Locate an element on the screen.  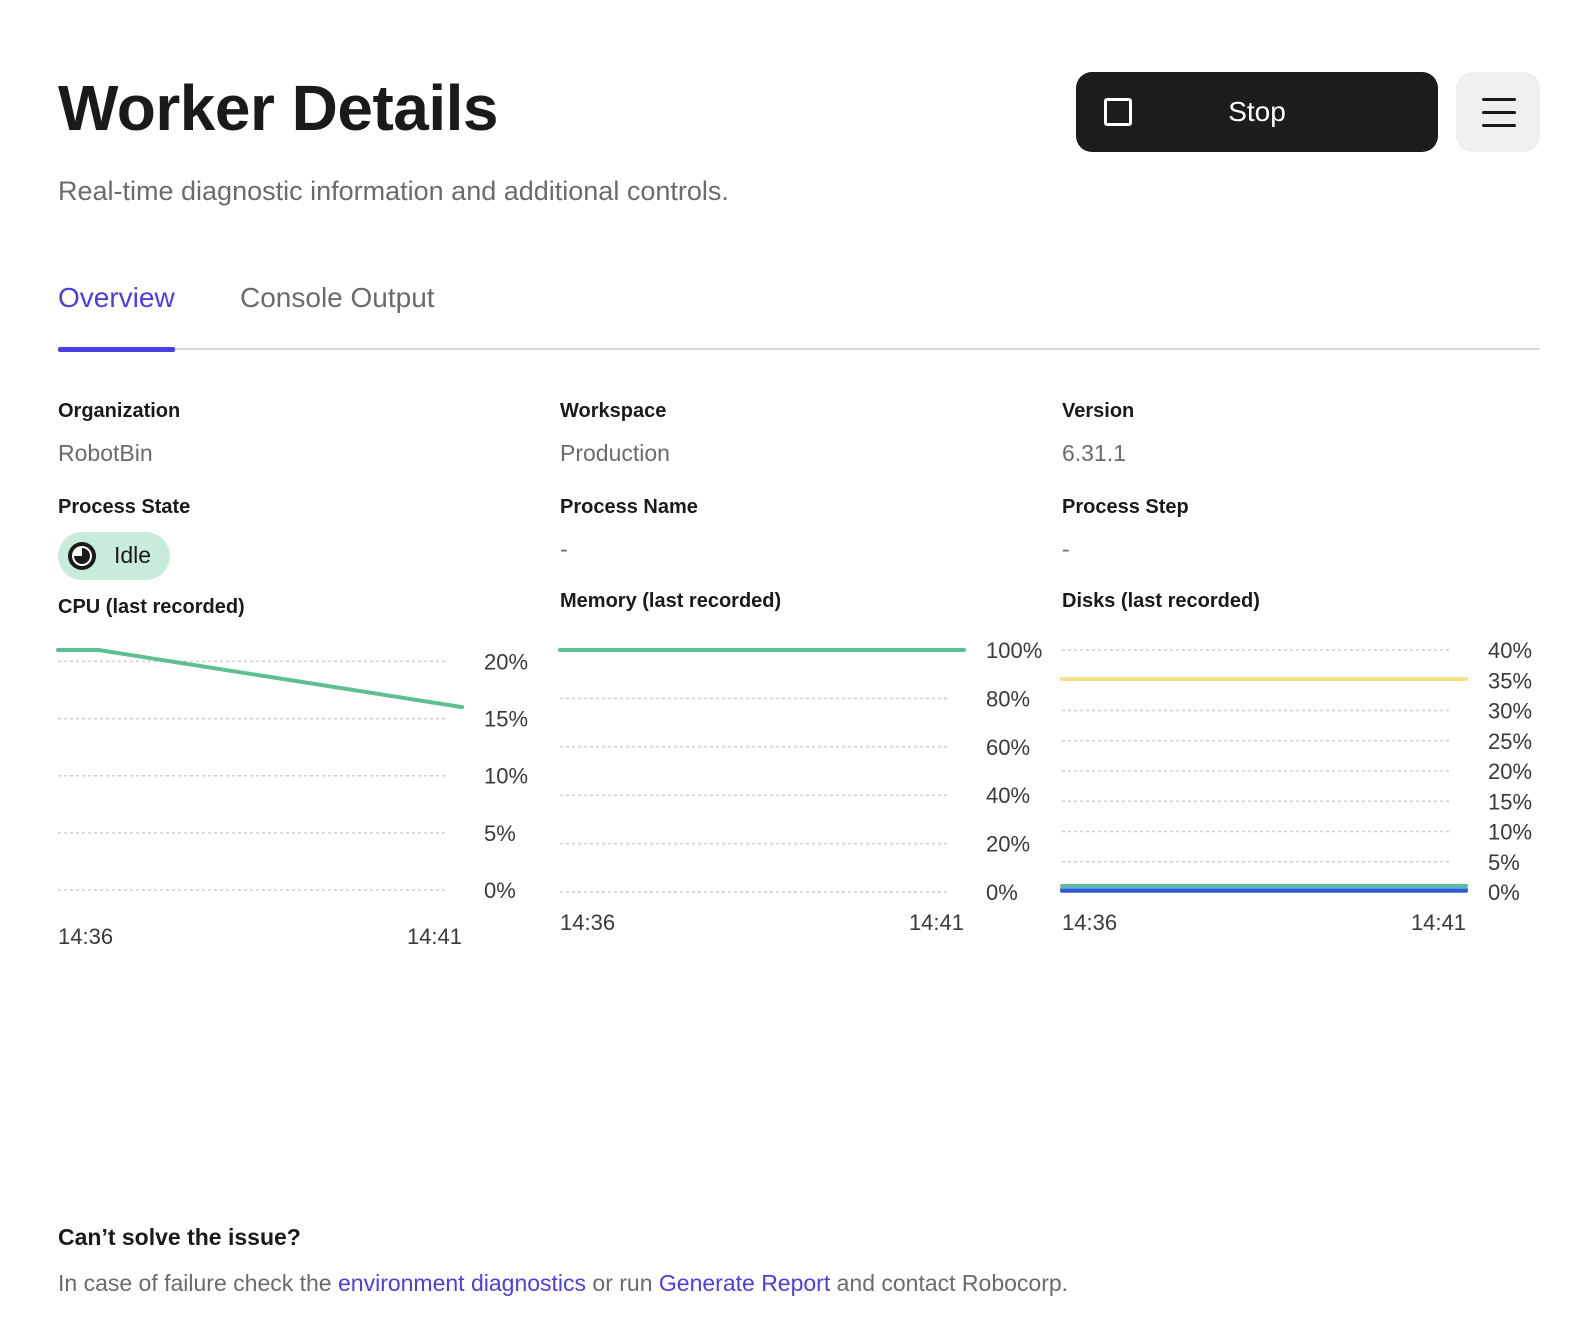
menu-button is located at coordinates (1498, 112).